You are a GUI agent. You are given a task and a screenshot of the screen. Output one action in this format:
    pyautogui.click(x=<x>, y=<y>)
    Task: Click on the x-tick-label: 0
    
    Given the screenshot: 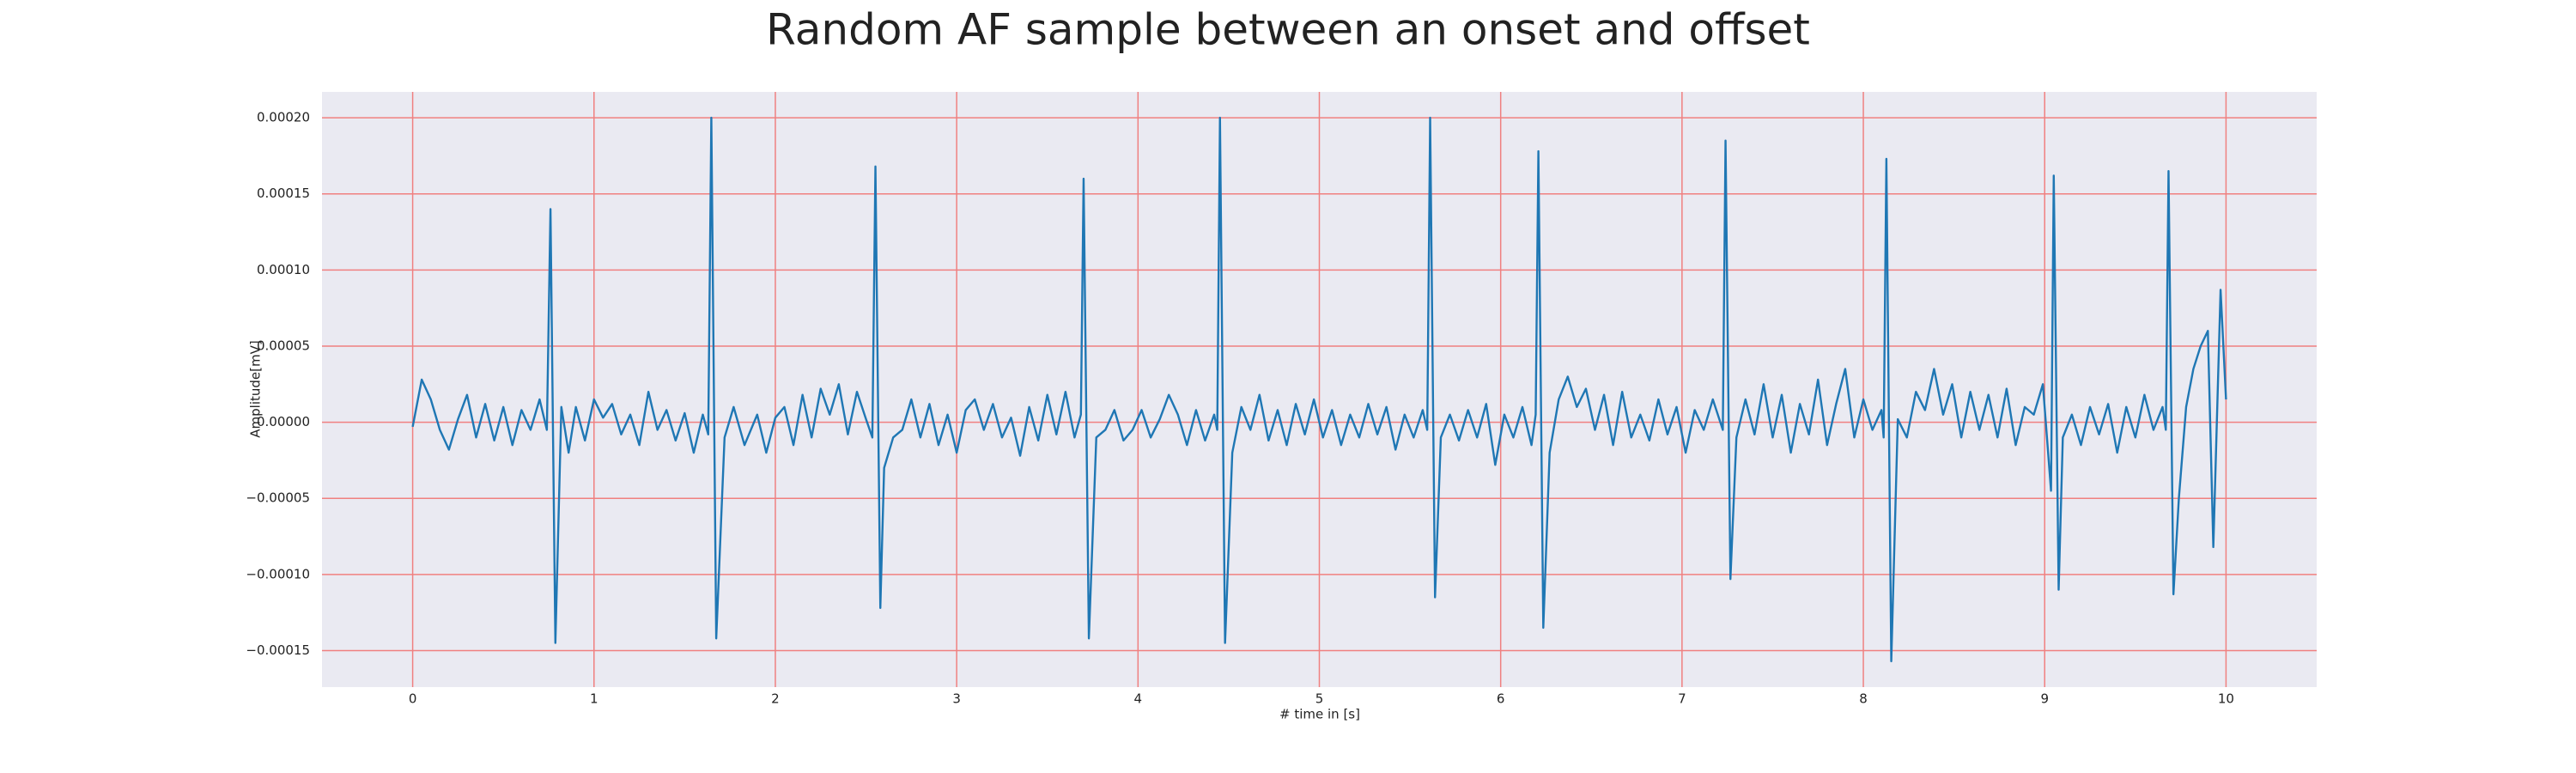 What is the action you would take?
    pyautogui.click(x=413, y=699)
    